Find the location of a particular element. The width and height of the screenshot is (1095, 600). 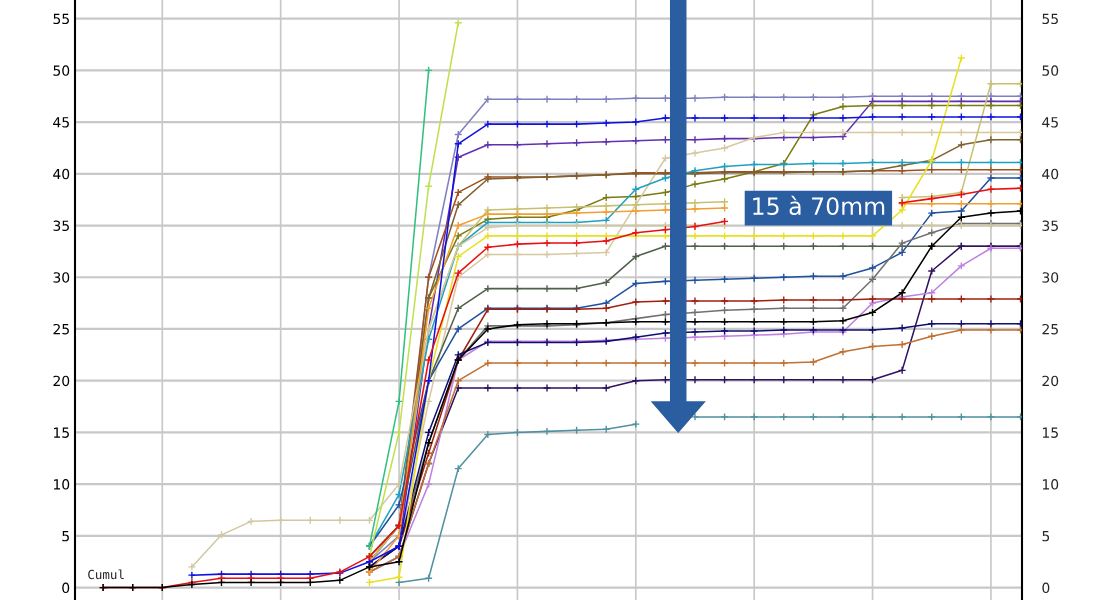

y-tick-label: 30 is located at coordinates (61, 277).